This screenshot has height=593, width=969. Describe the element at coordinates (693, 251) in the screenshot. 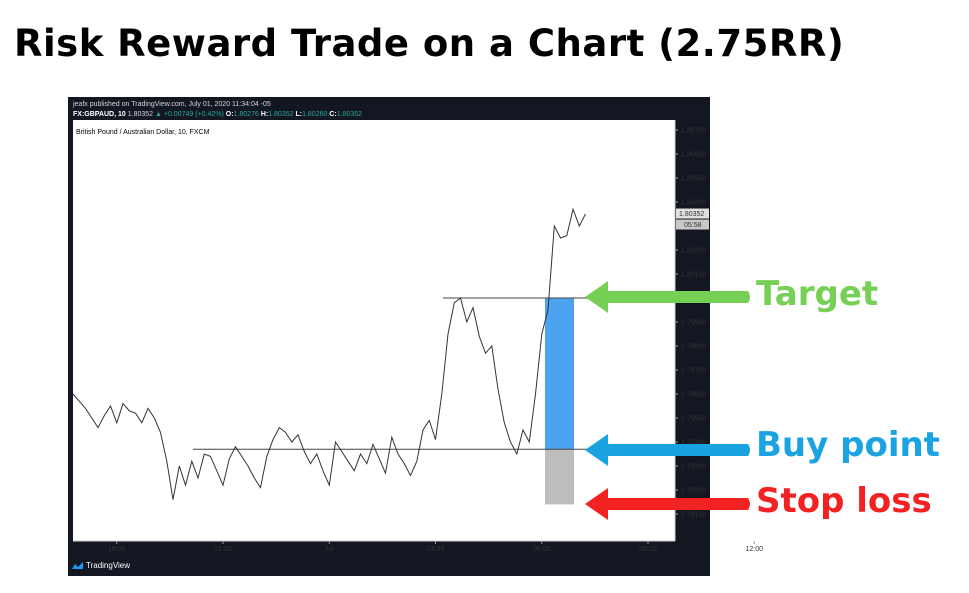

I see `y-tick-label: 1.80200` at that location.